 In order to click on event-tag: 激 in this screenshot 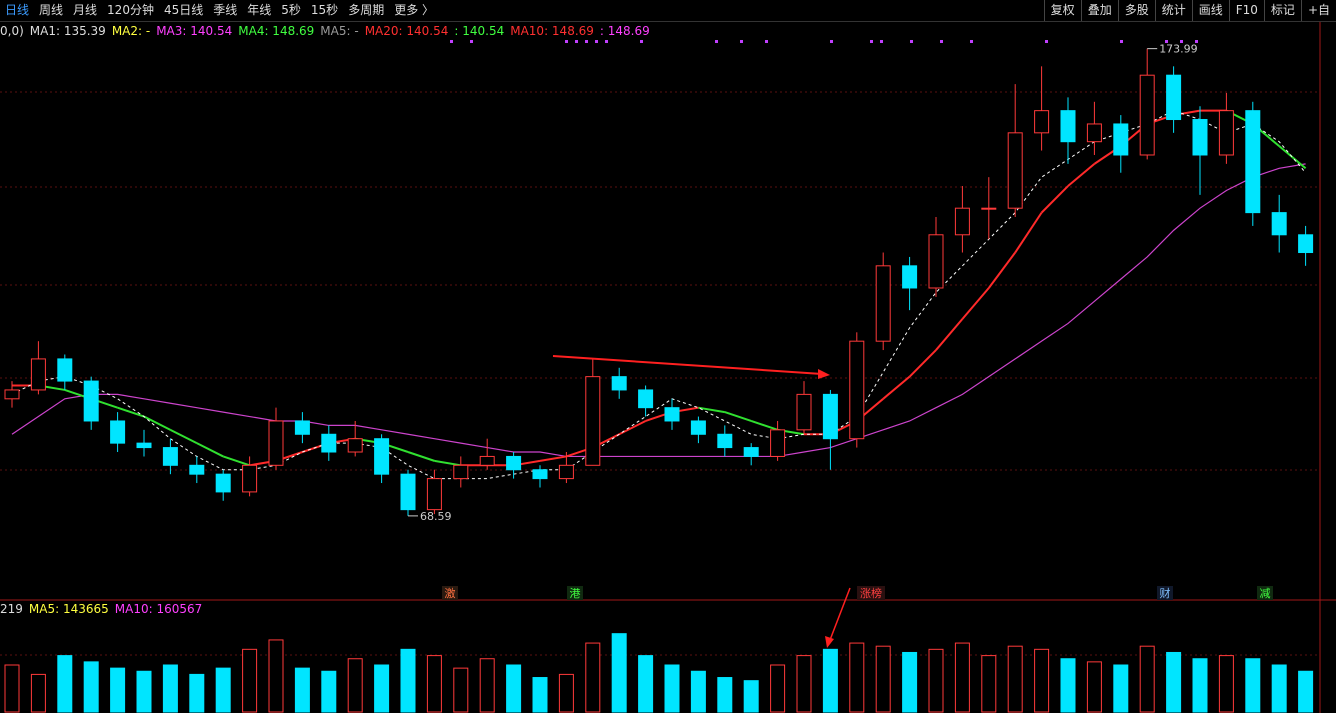, I will do `click(450, 593)`.